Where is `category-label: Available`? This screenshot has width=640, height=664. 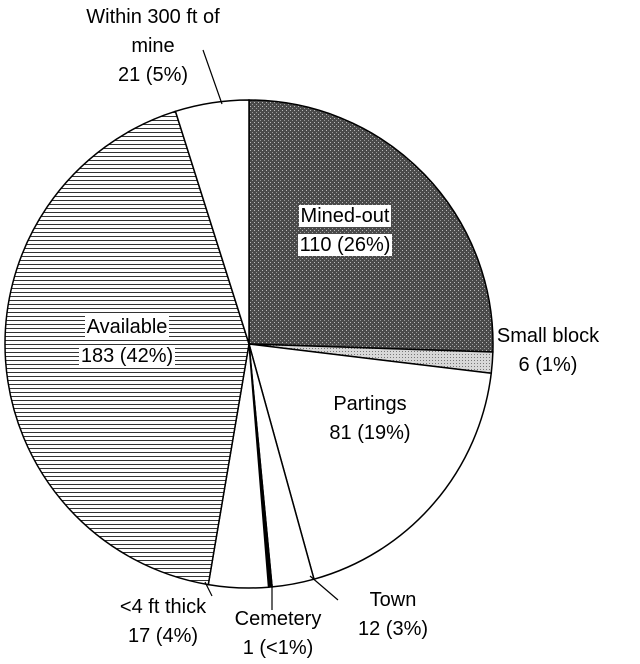
category-label: Available is located at coordinates (127, 327).